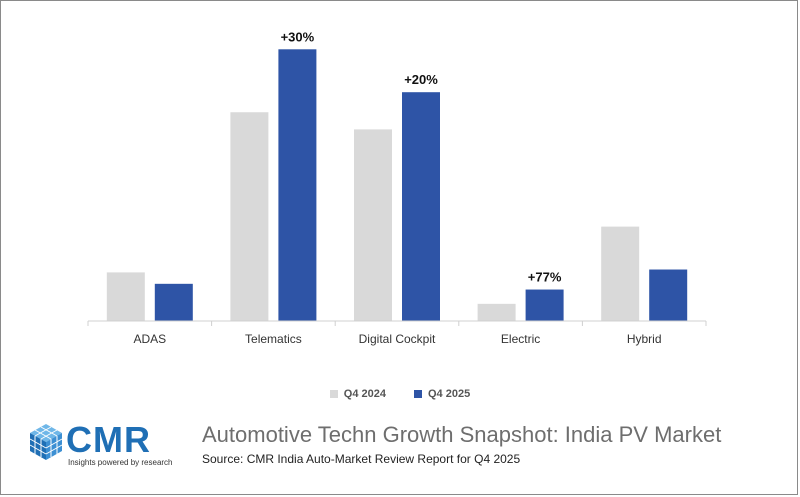  Describe the element at coordinates (644, 339) in the screenshot. I see `x-tick-label-hybrid: Hybrid` at that location.